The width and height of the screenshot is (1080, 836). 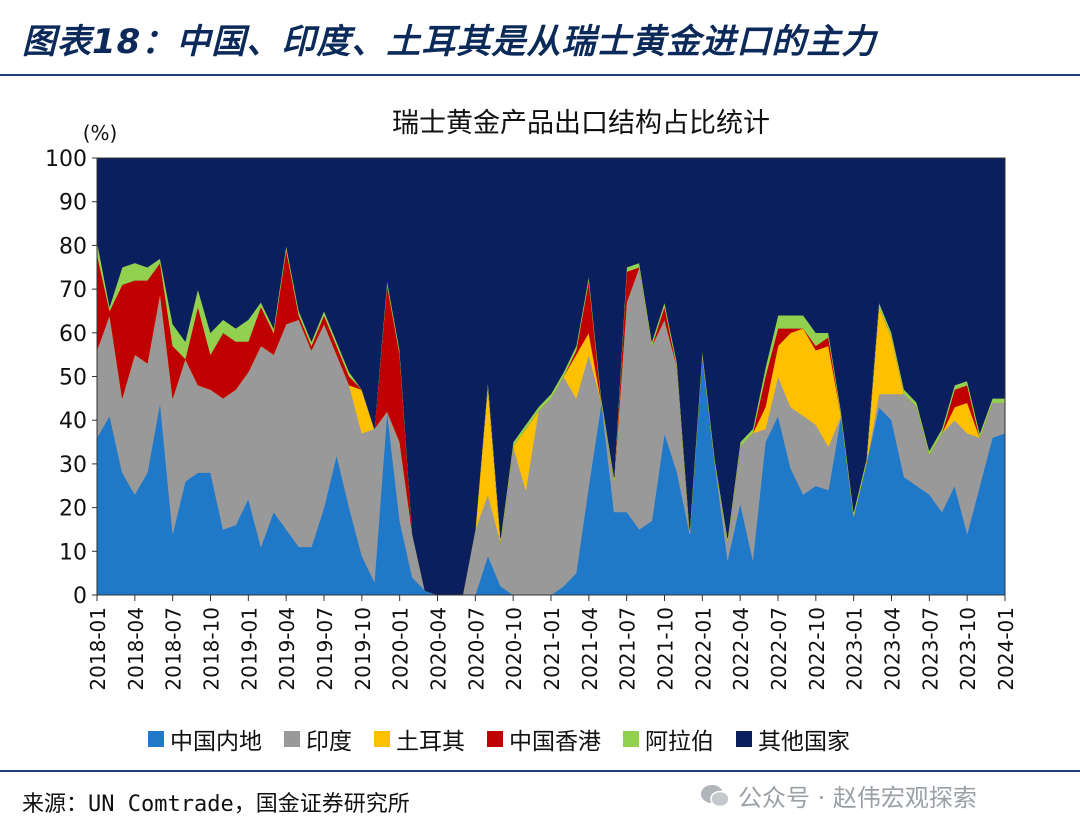 What do you see at coordinates (514, 649) in the screenshot?
I see `x-tick-label: 2020-10` at bounding box center [514, 649].